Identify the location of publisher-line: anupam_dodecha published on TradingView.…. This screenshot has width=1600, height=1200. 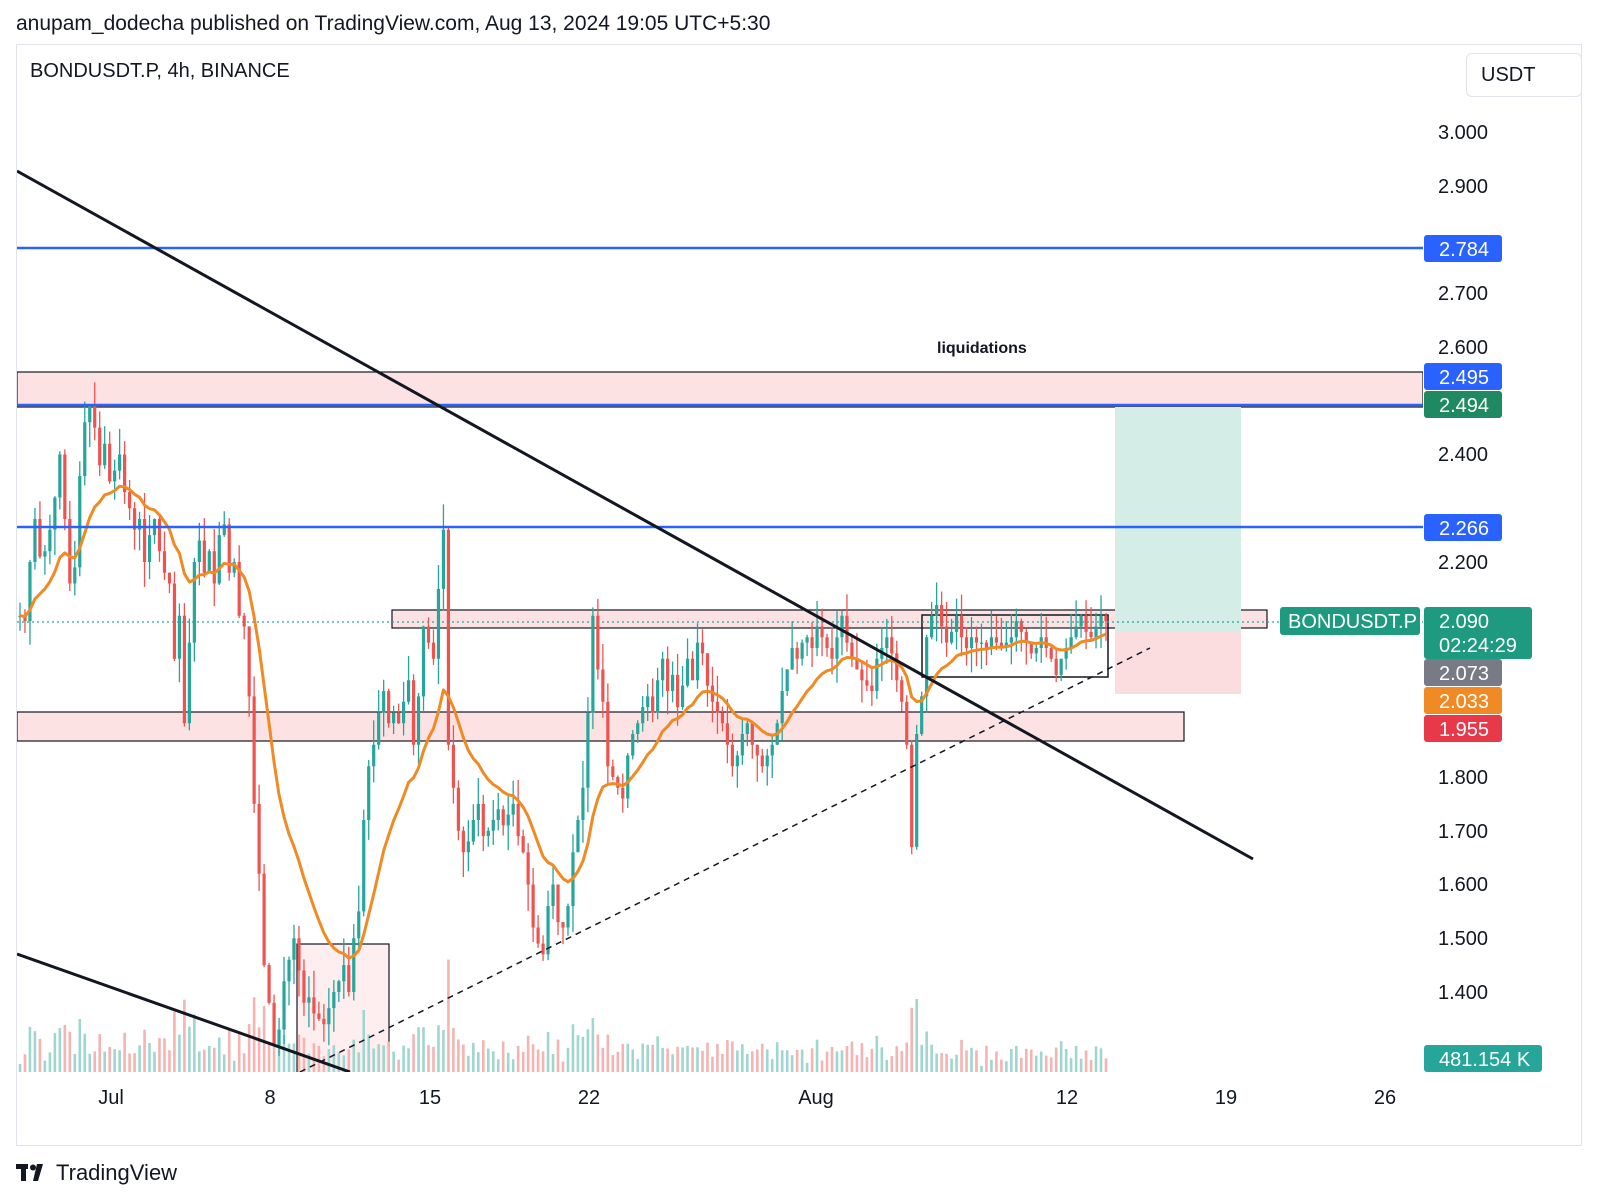
(393, 23).